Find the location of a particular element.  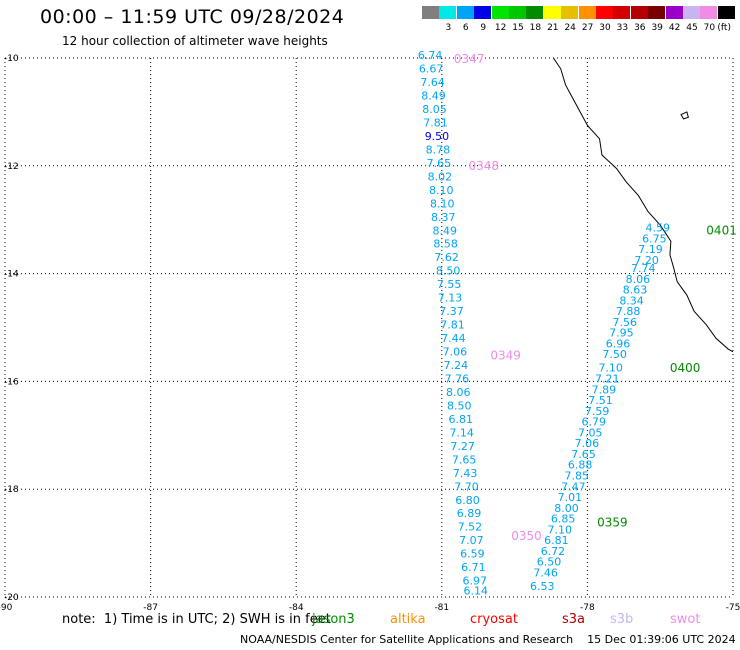

page-title: 00:00 – 11:59 UTC 09/28/2024 is located at coordinates (192, 17).